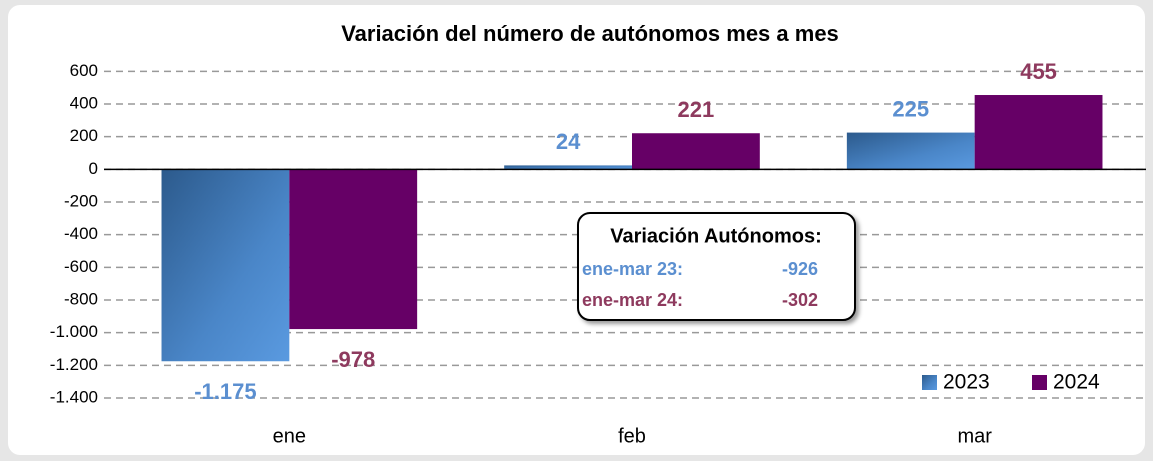  What do you see at coordinates (568, 141) in the screenshot?
I see `value-label: 24` at bounding box center [568, 141].